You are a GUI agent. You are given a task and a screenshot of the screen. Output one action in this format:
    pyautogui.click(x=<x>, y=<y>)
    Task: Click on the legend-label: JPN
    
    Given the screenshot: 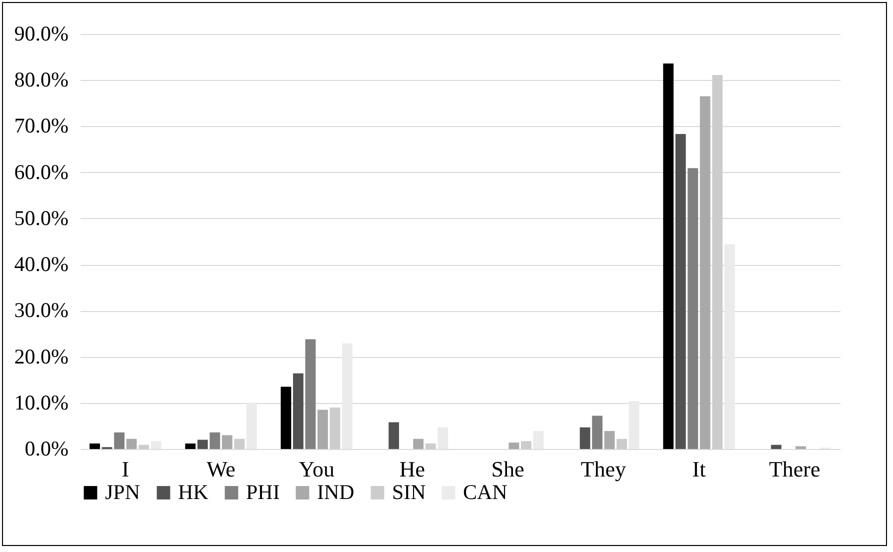 What is the action you would take?
    pyautogui.click(x=122, y=492)
    